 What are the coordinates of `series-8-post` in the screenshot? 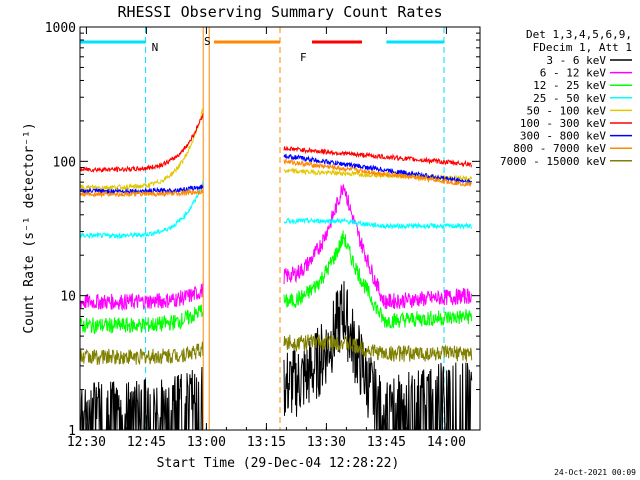 It's located at (378, 348).